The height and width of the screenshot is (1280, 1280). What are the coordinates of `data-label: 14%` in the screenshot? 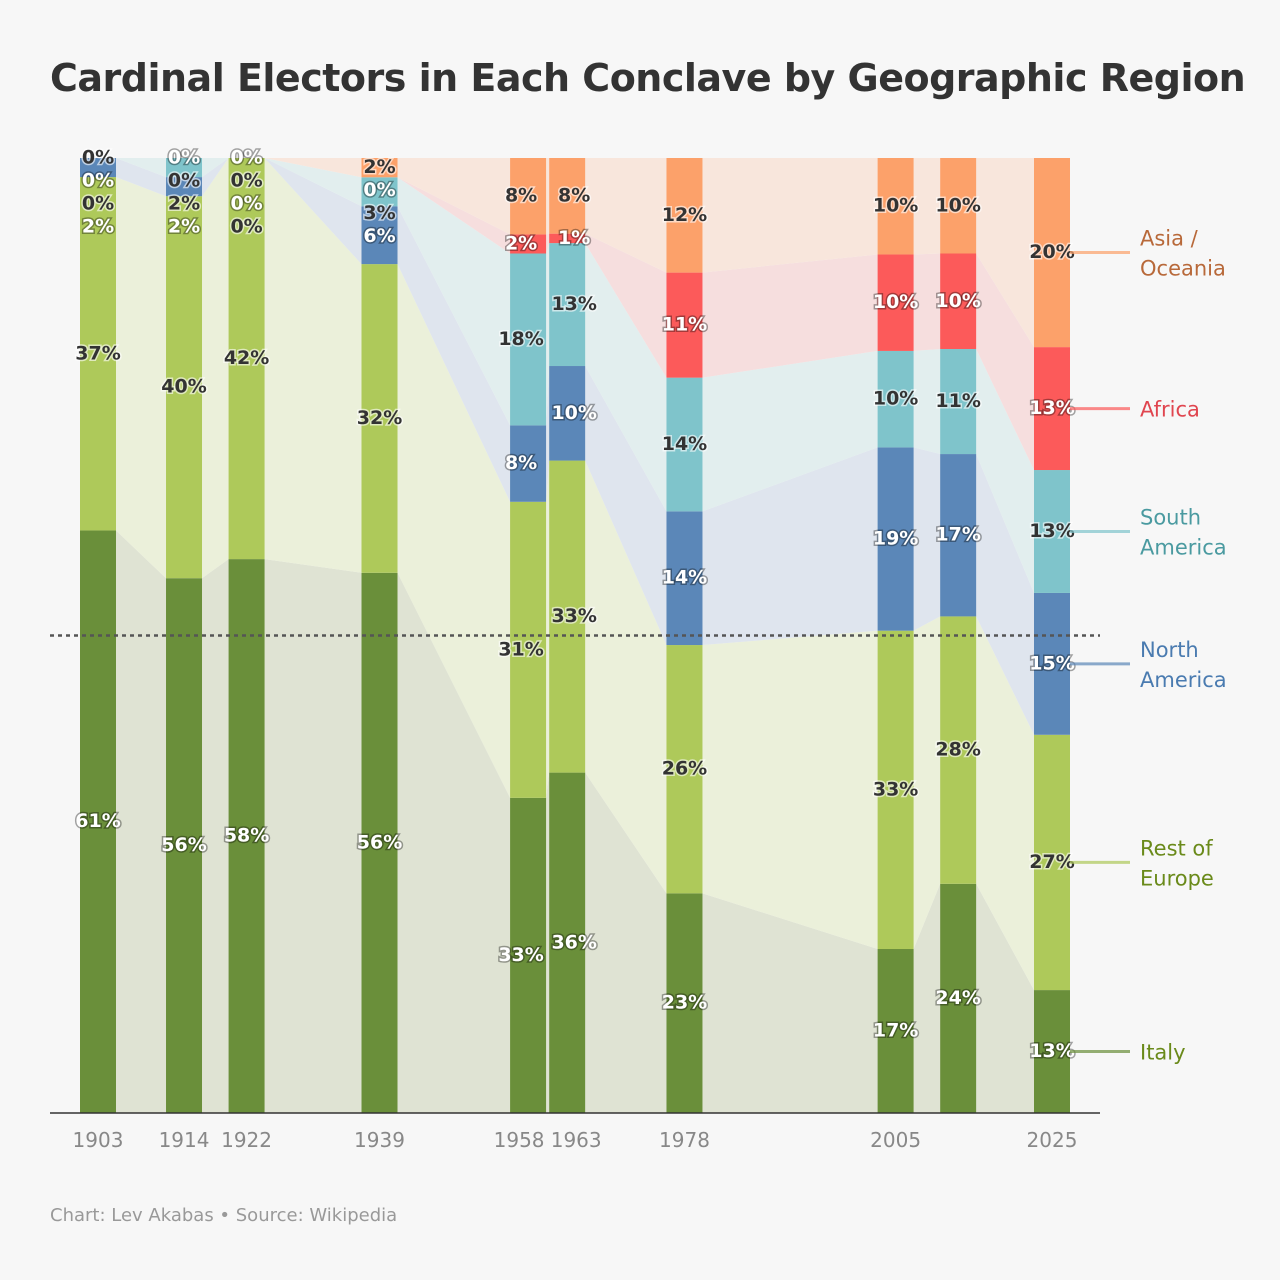 It's located at (684, 578).